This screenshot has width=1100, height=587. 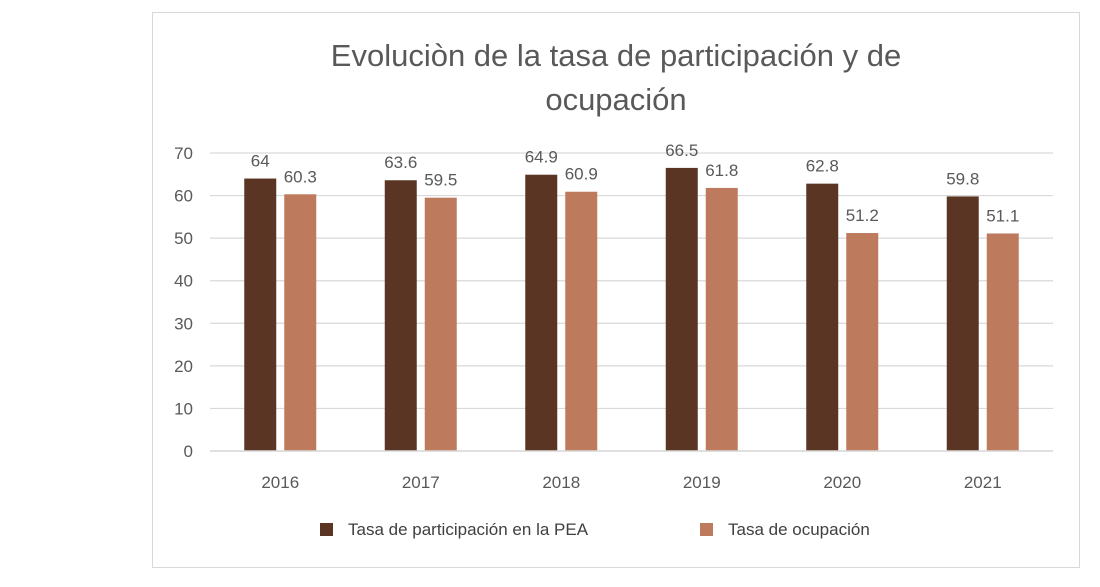 I want to click on x-tick-label: 2019, so click(x=702, y=482).